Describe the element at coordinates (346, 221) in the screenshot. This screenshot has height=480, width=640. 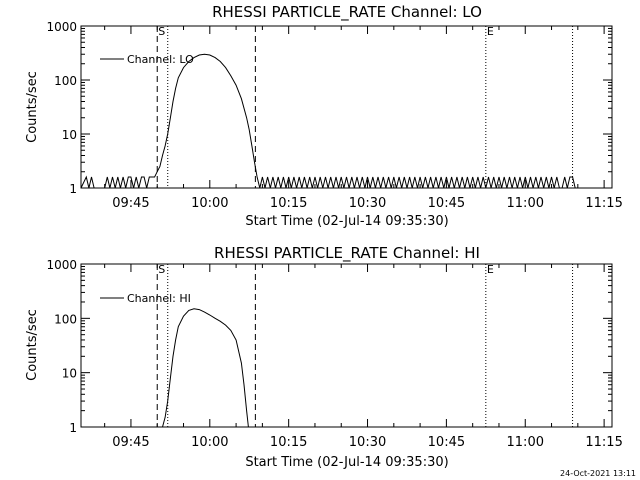
I see `panel-lo-xlabel: Start Time (02-Jul-14 09:35:30)` at that location.